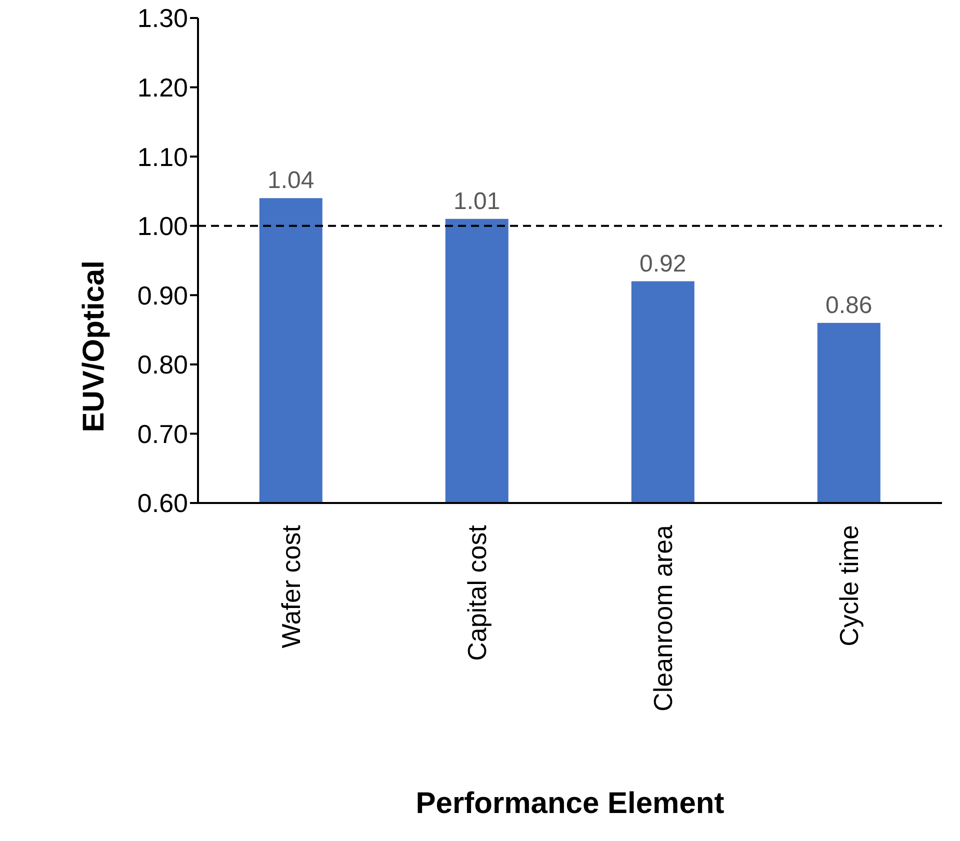 This screenshot has width=960, height=841. Describe the element at coordinates (849, 305) in the screenshot. I see `data-label: 0.86` at that location.